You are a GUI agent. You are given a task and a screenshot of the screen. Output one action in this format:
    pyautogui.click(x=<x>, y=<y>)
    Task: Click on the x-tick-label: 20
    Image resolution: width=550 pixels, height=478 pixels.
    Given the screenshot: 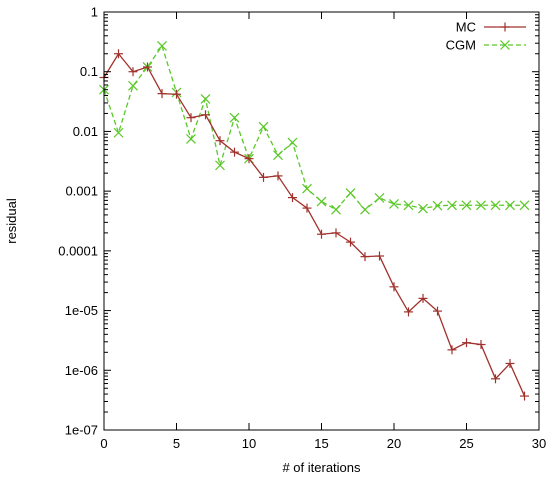 What is the action you would take?
    pyautogui.click(x=394, y=443)
    